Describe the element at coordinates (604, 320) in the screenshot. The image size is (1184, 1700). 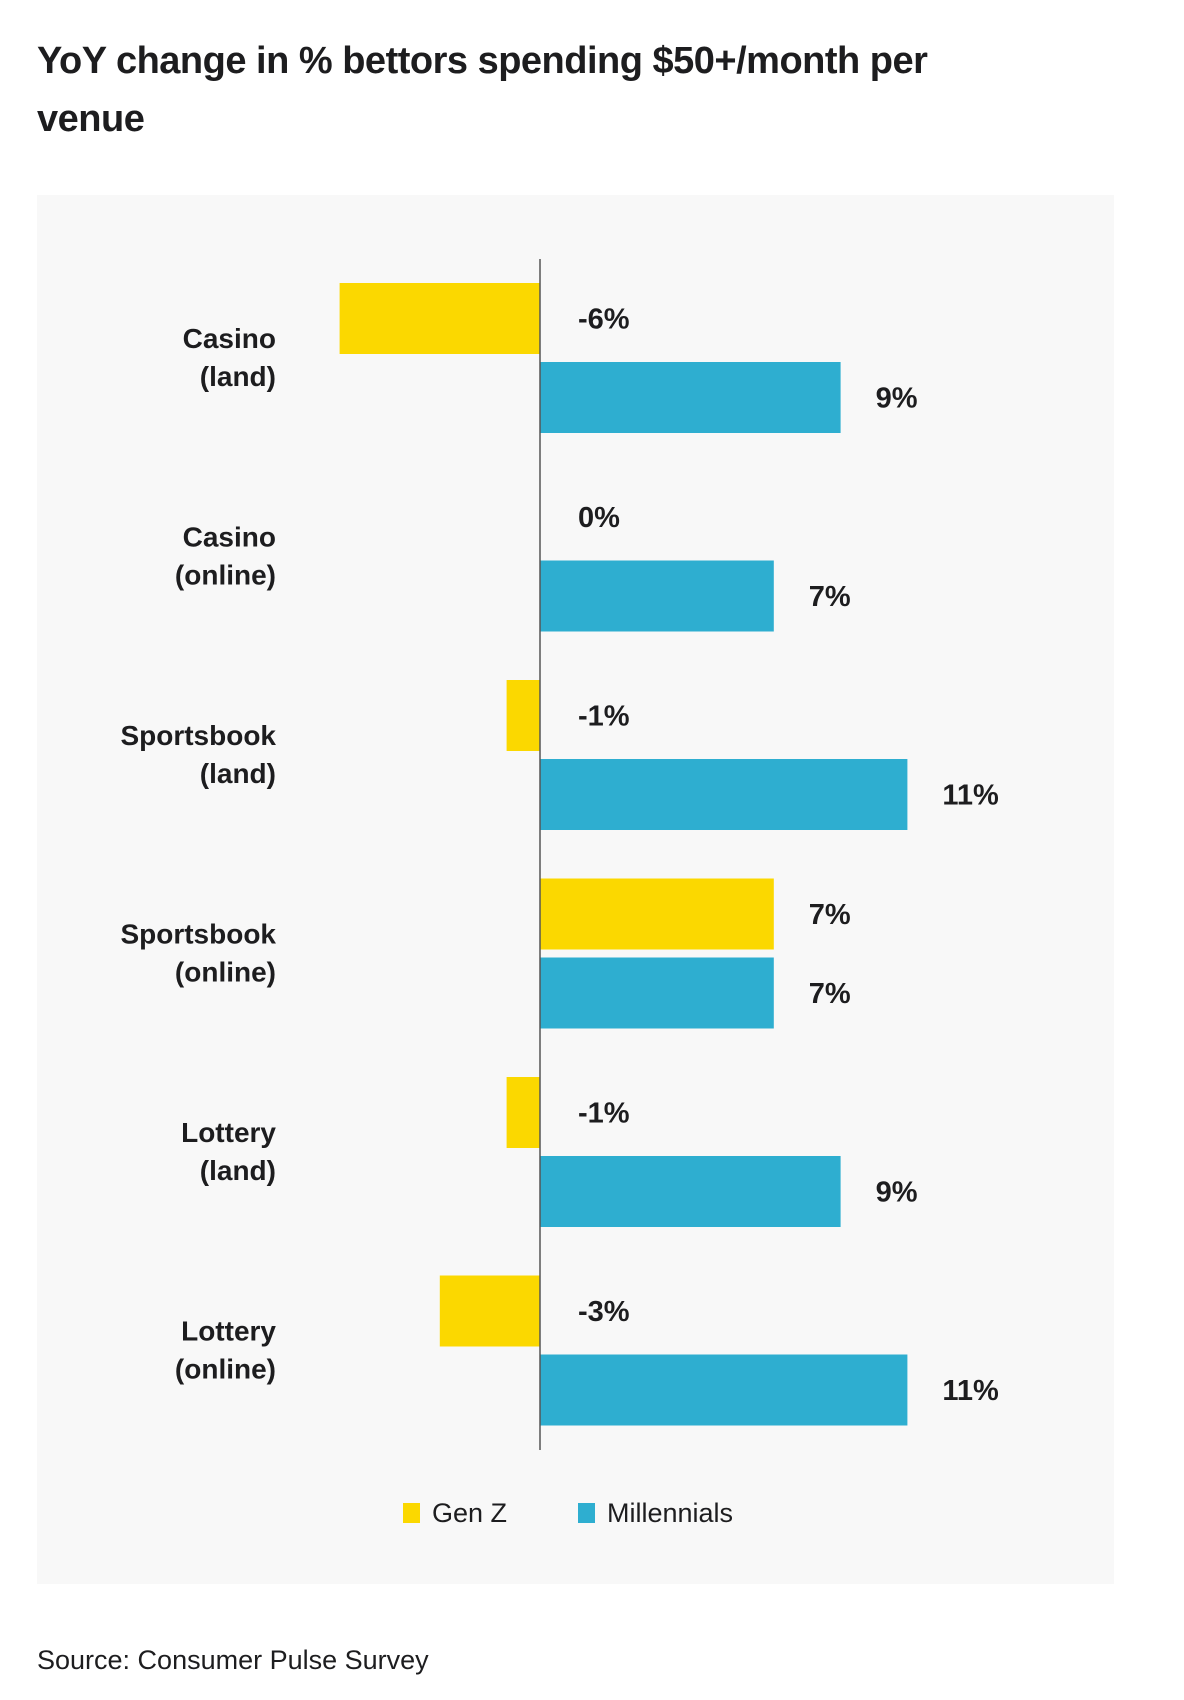
I see `value-label: -6%` at that location.